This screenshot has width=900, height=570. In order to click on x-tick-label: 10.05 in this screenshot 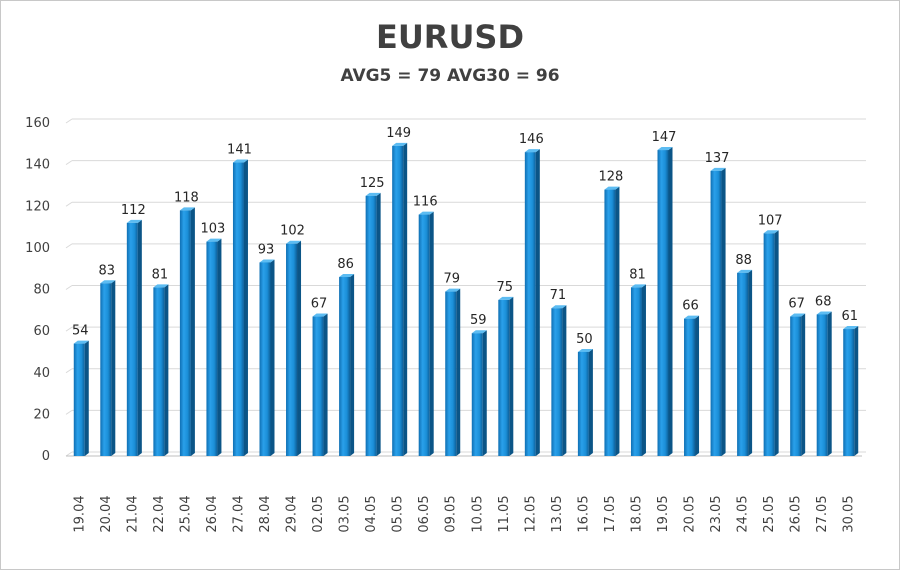, I will do `click(477, 513)`.